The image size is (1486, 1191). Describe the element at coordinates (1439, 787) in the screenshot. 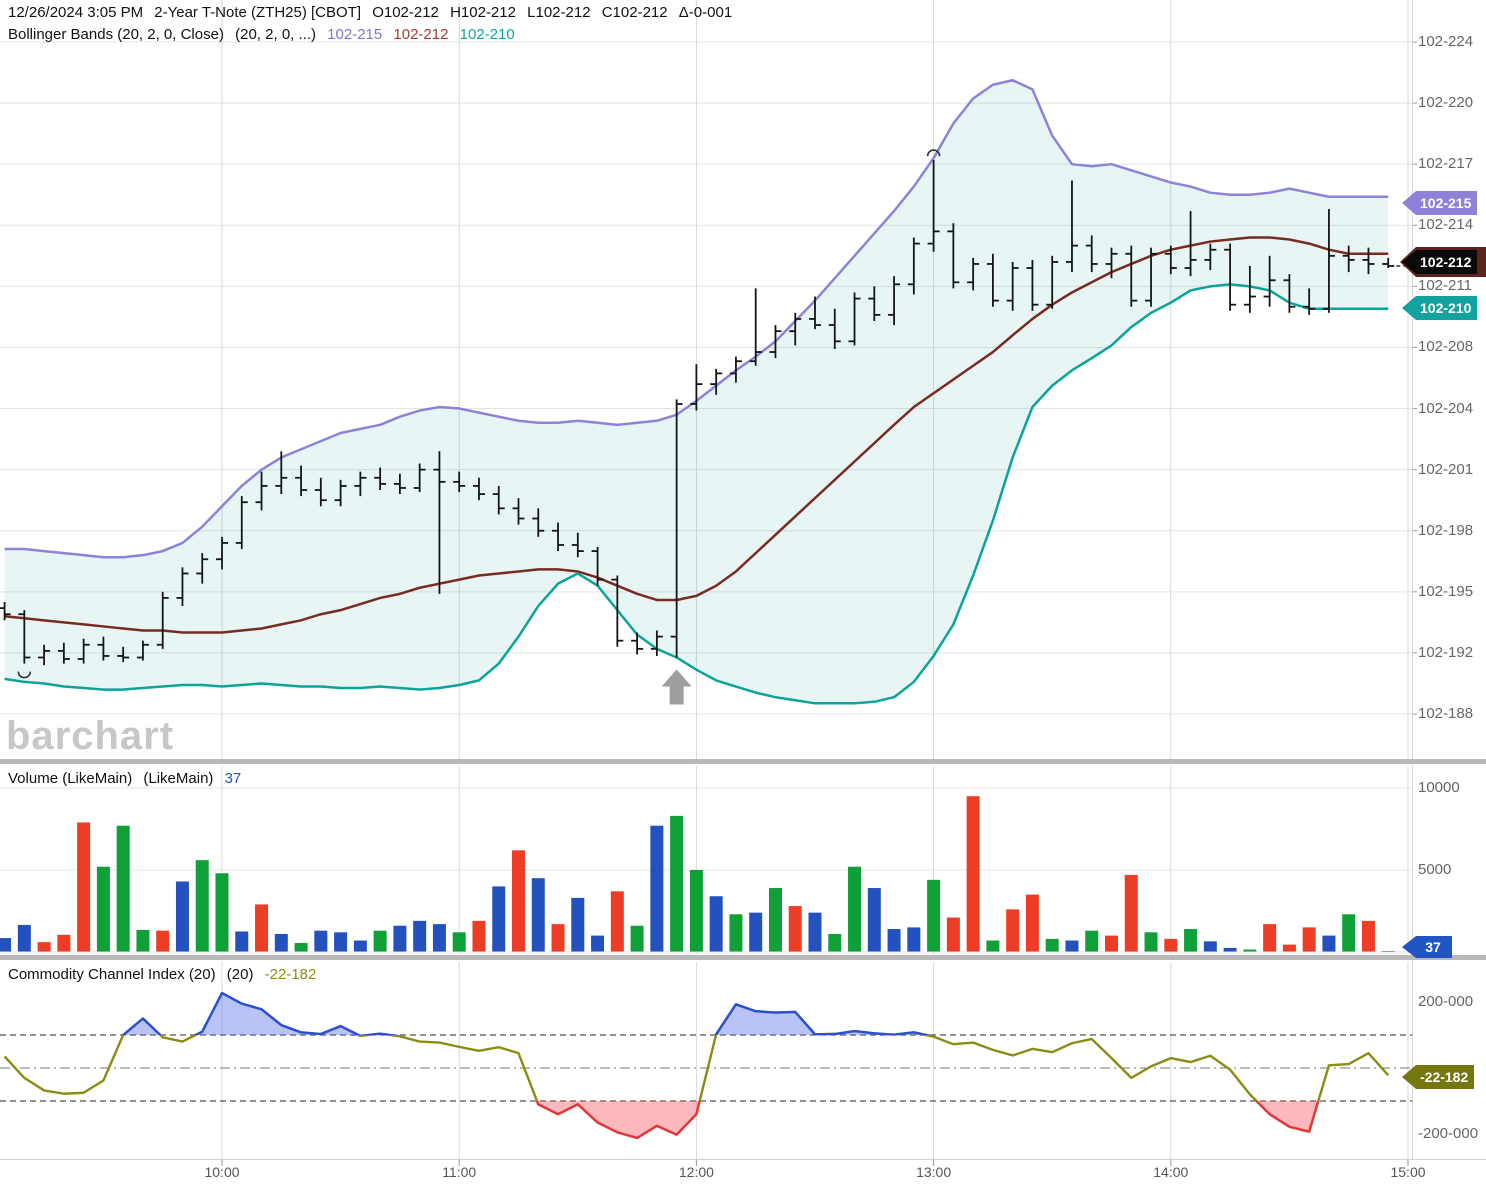

I see `volume-axis-label: 10000` at that location.